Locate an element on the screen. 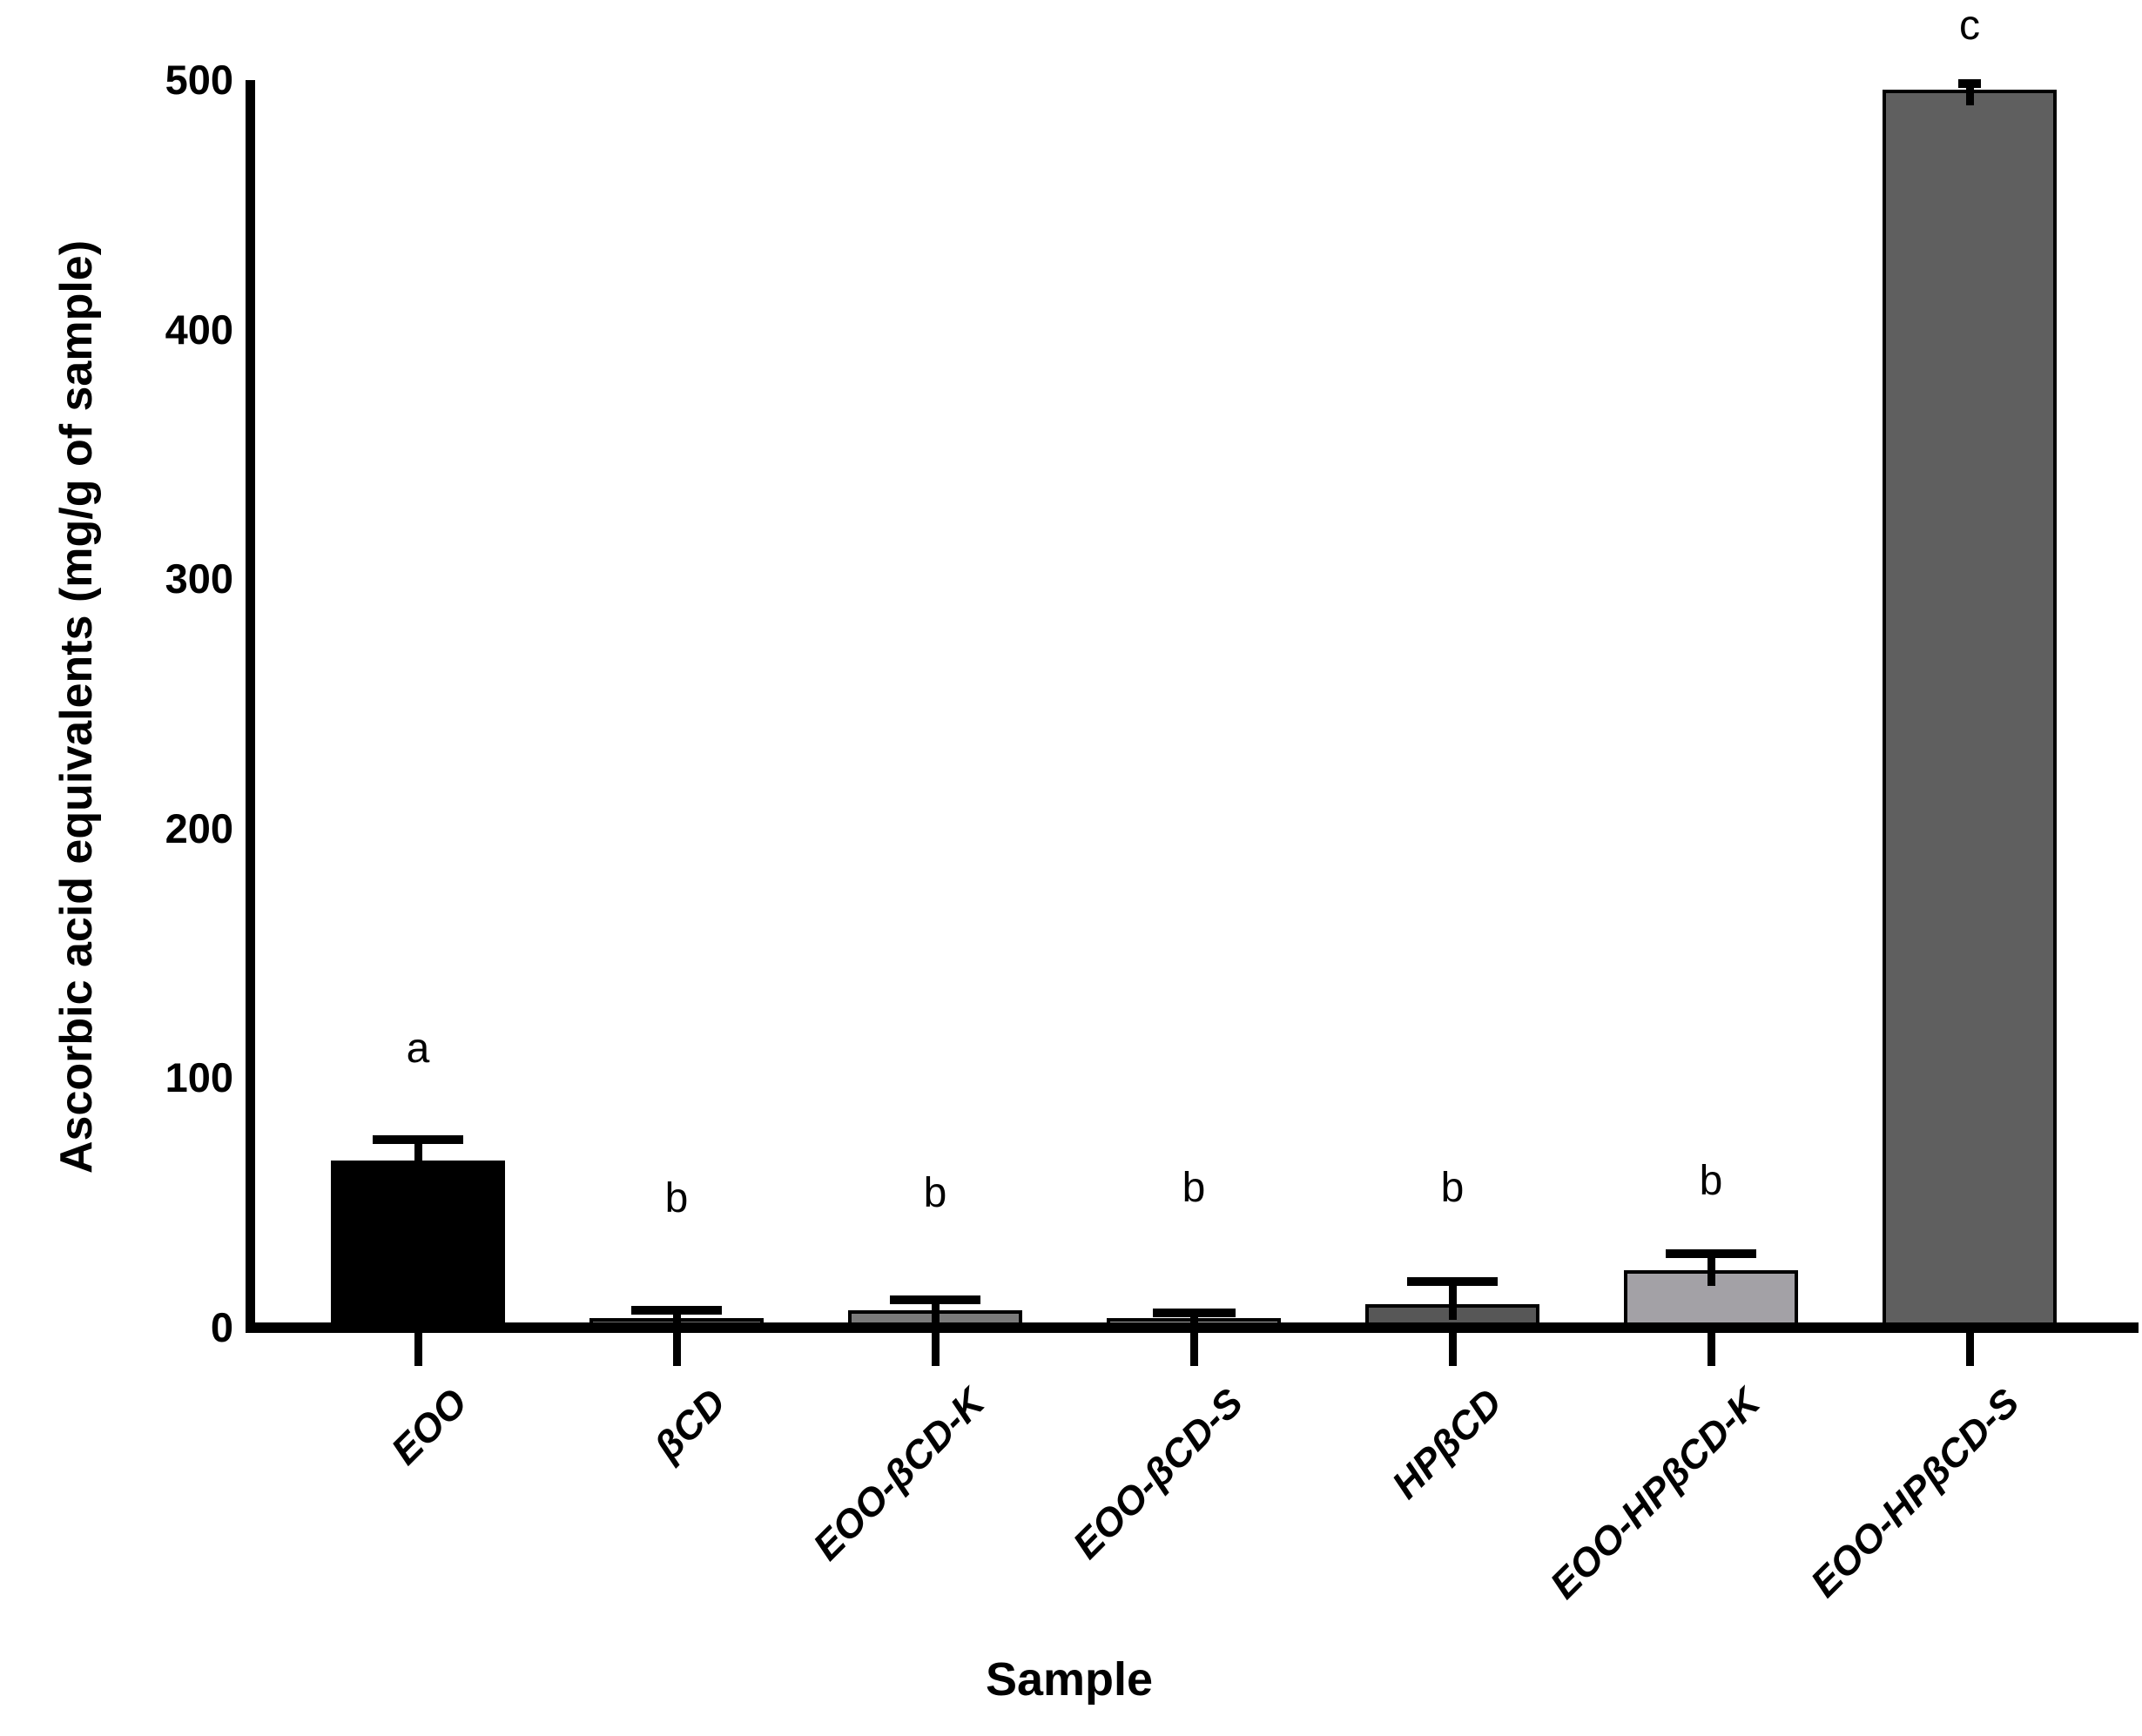  x-axis-title: Sample is located at coordinates (1069, 1679).